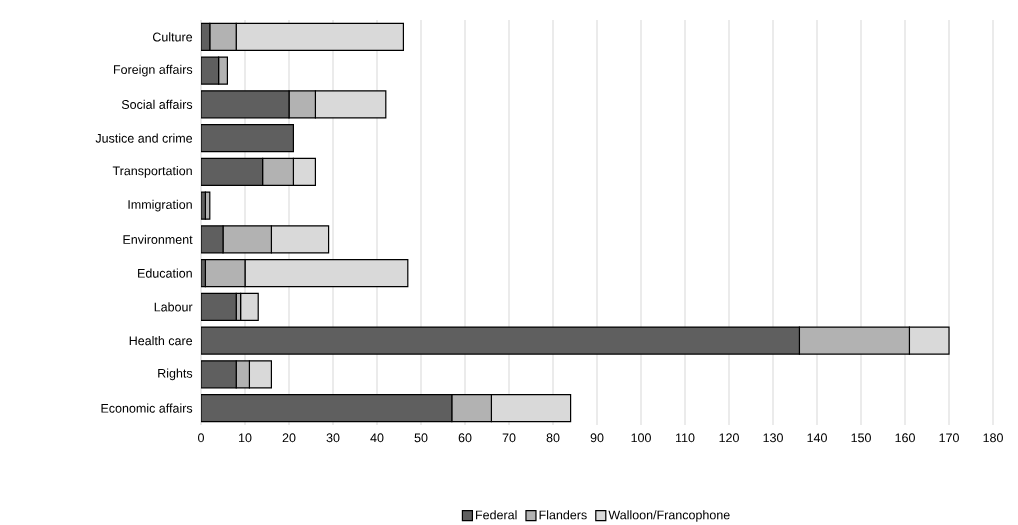  What do you see at coordinates (993, 438) in the screenshot?
I see `x-tick-label: 180` at bounding box center [993, 438].